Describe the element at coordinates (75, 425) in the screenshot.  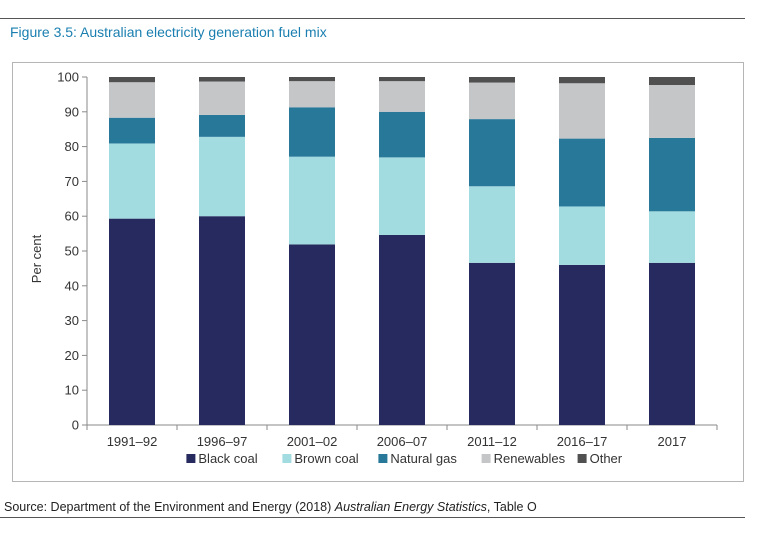
I see `y-tick-label: 0` at that location.